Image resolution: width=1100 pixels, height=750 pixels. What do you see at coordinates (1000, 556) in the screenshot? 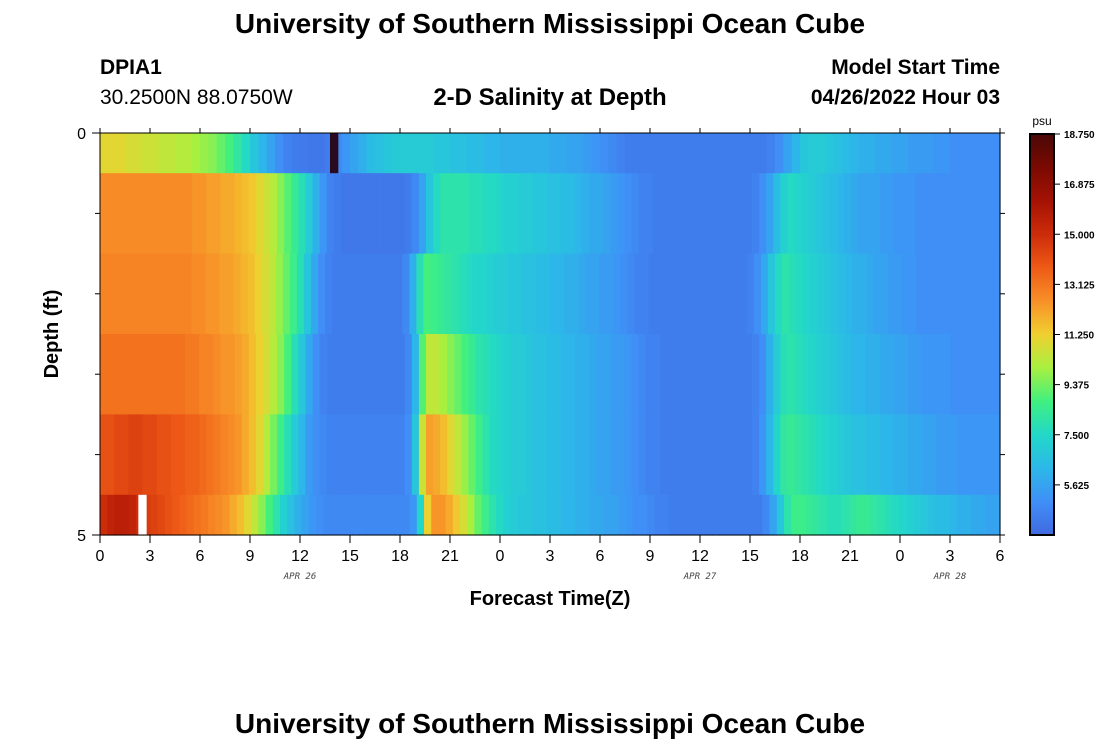
I see `x-tick-label: 6` at bounding box center [1000, 556].